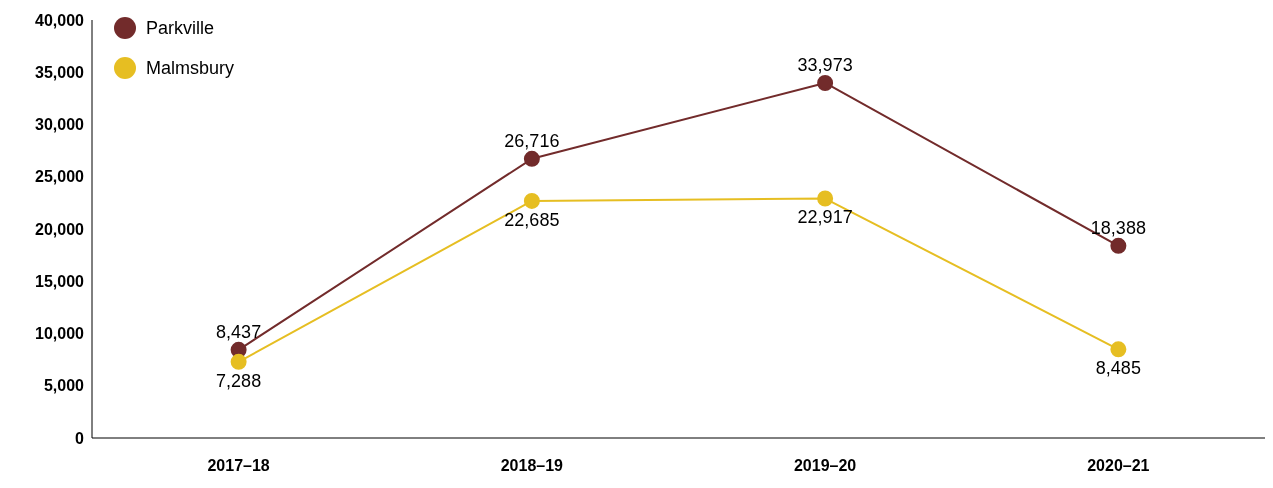 This screenshot has width=1273, height=488. What do you see at coordinates (825, 64) in the screenshot?
I see `data-label: 33,973` at bounding box center [825, 64].